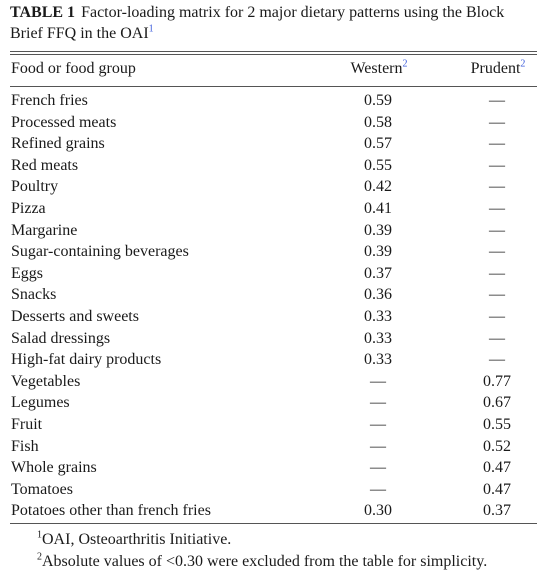 This screenshot has height=580, width=544. Describe the element at coordinates (273, 491) in the screenshot. I see `table-row: Tomatoes — 0.47` at that location.